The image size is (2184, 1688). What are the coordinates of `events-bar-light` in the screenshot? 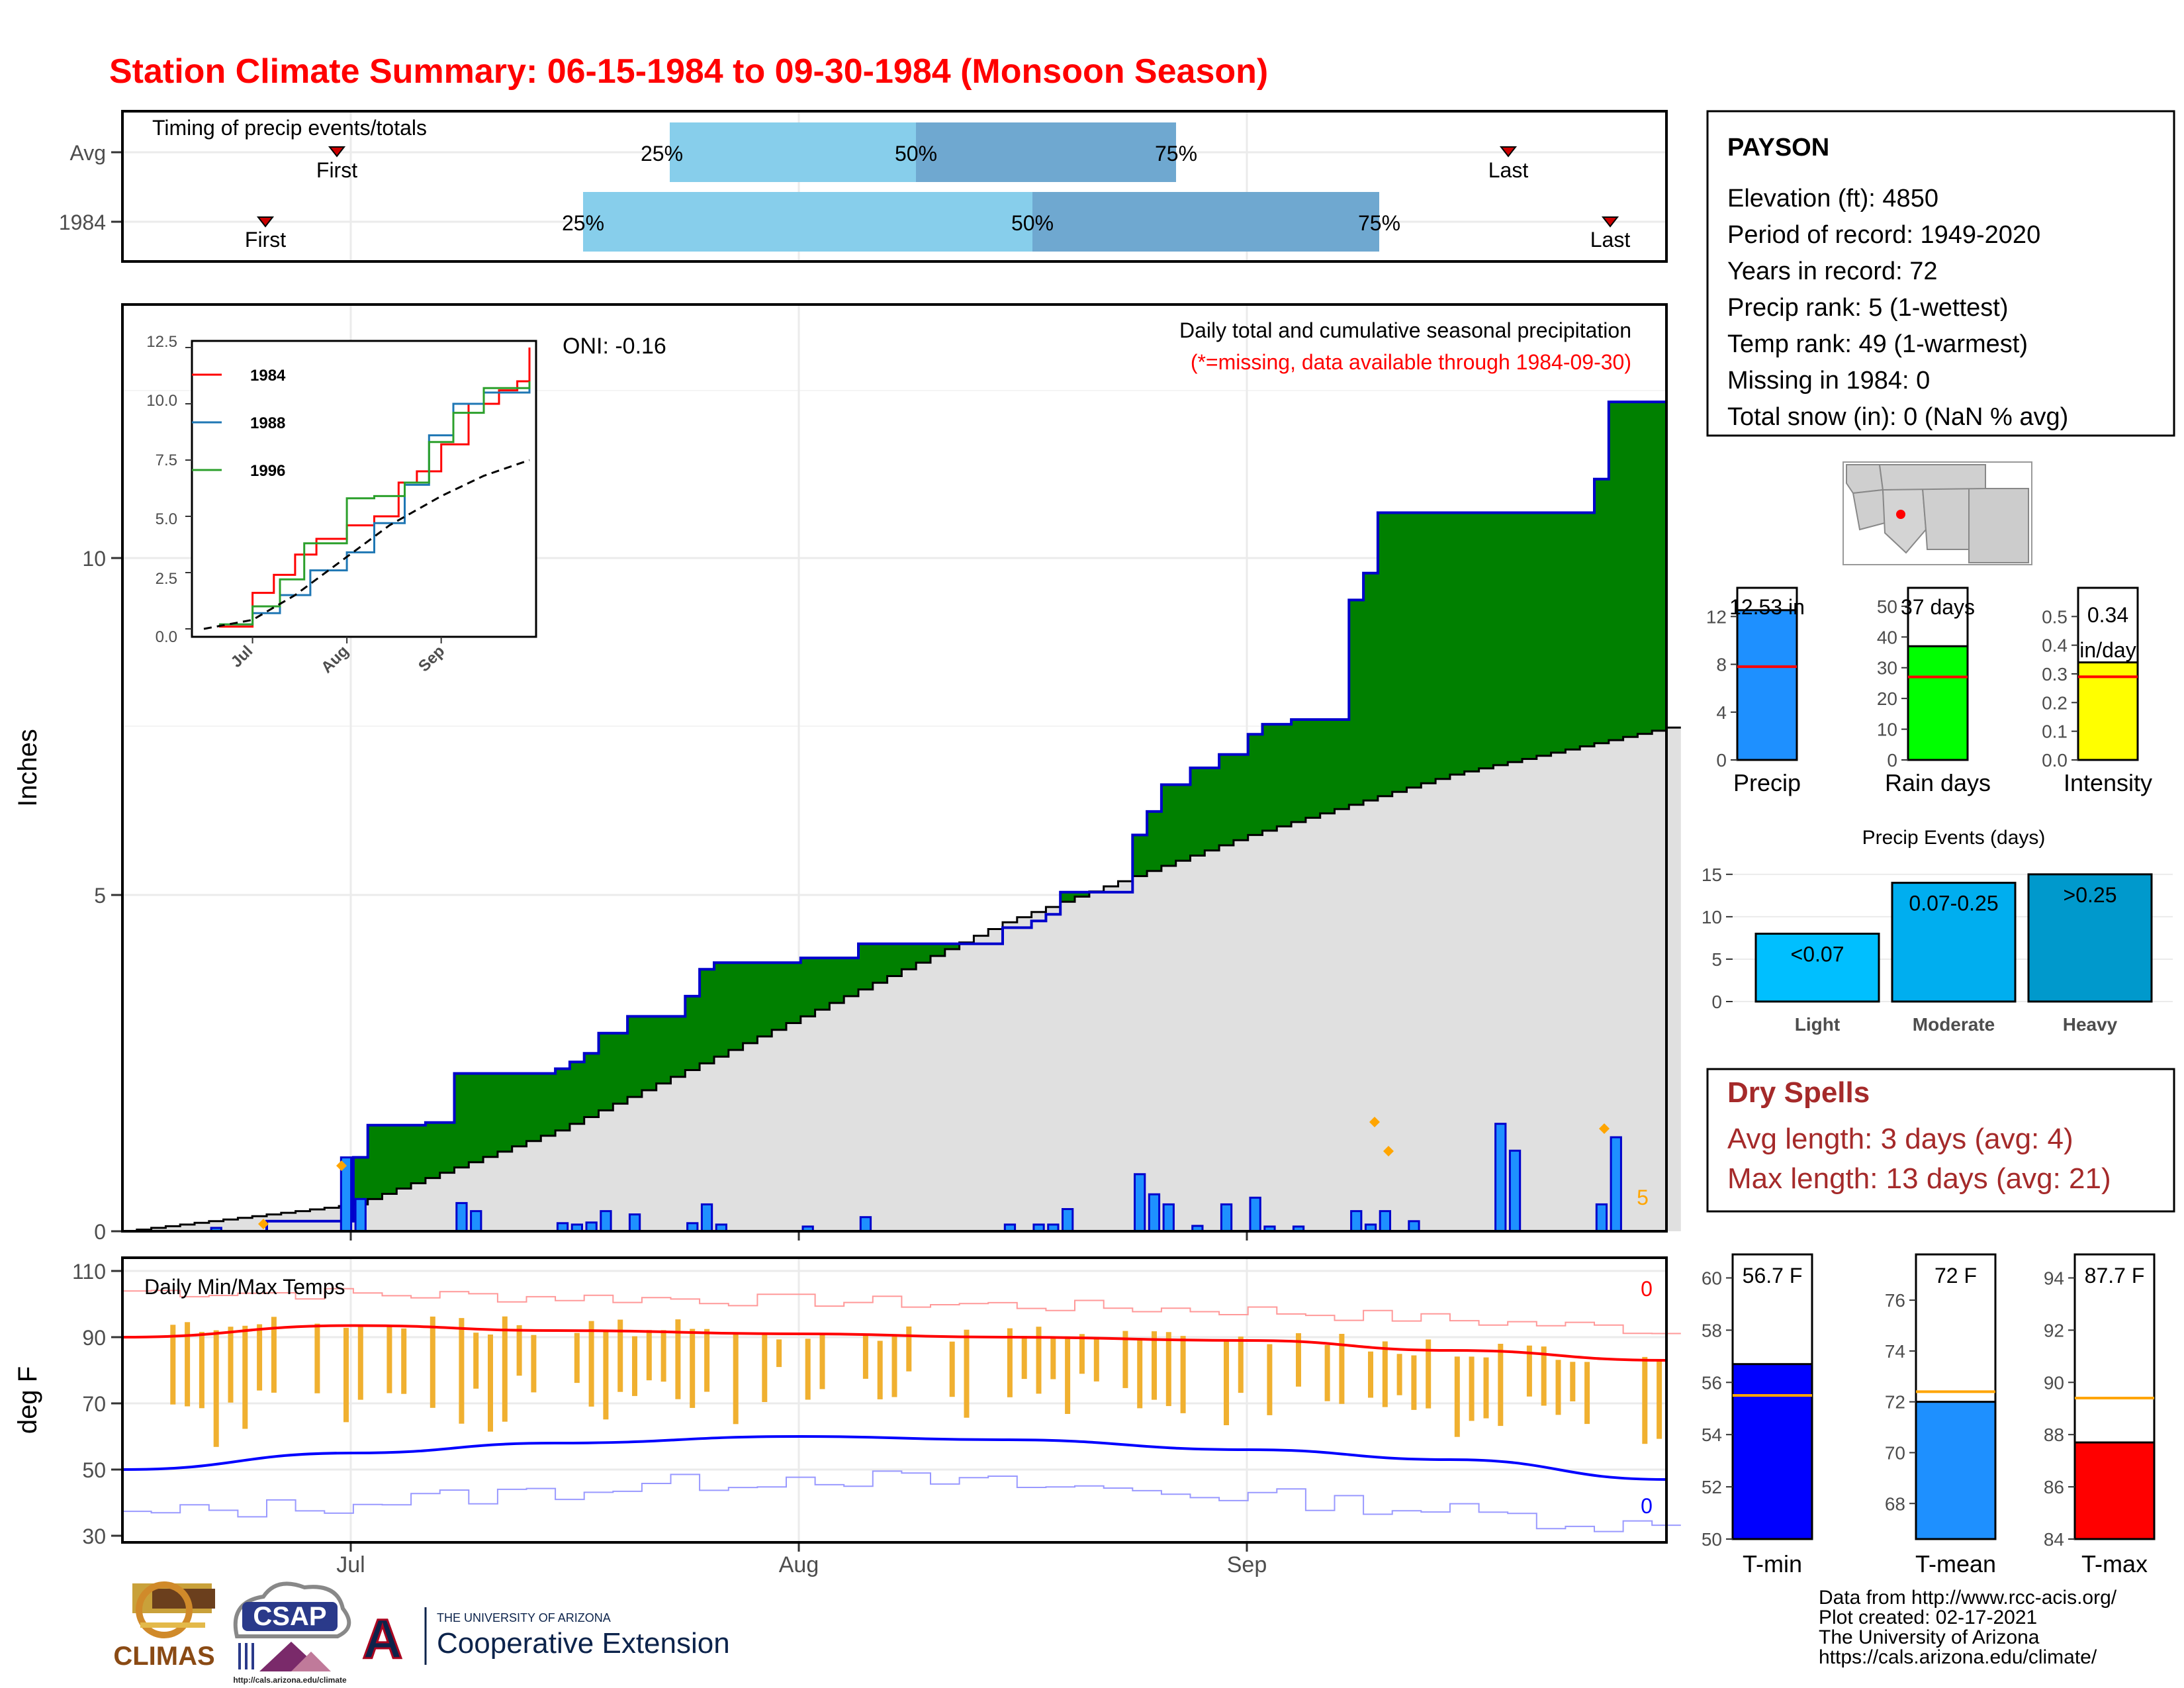 It's located at (1817, 968).